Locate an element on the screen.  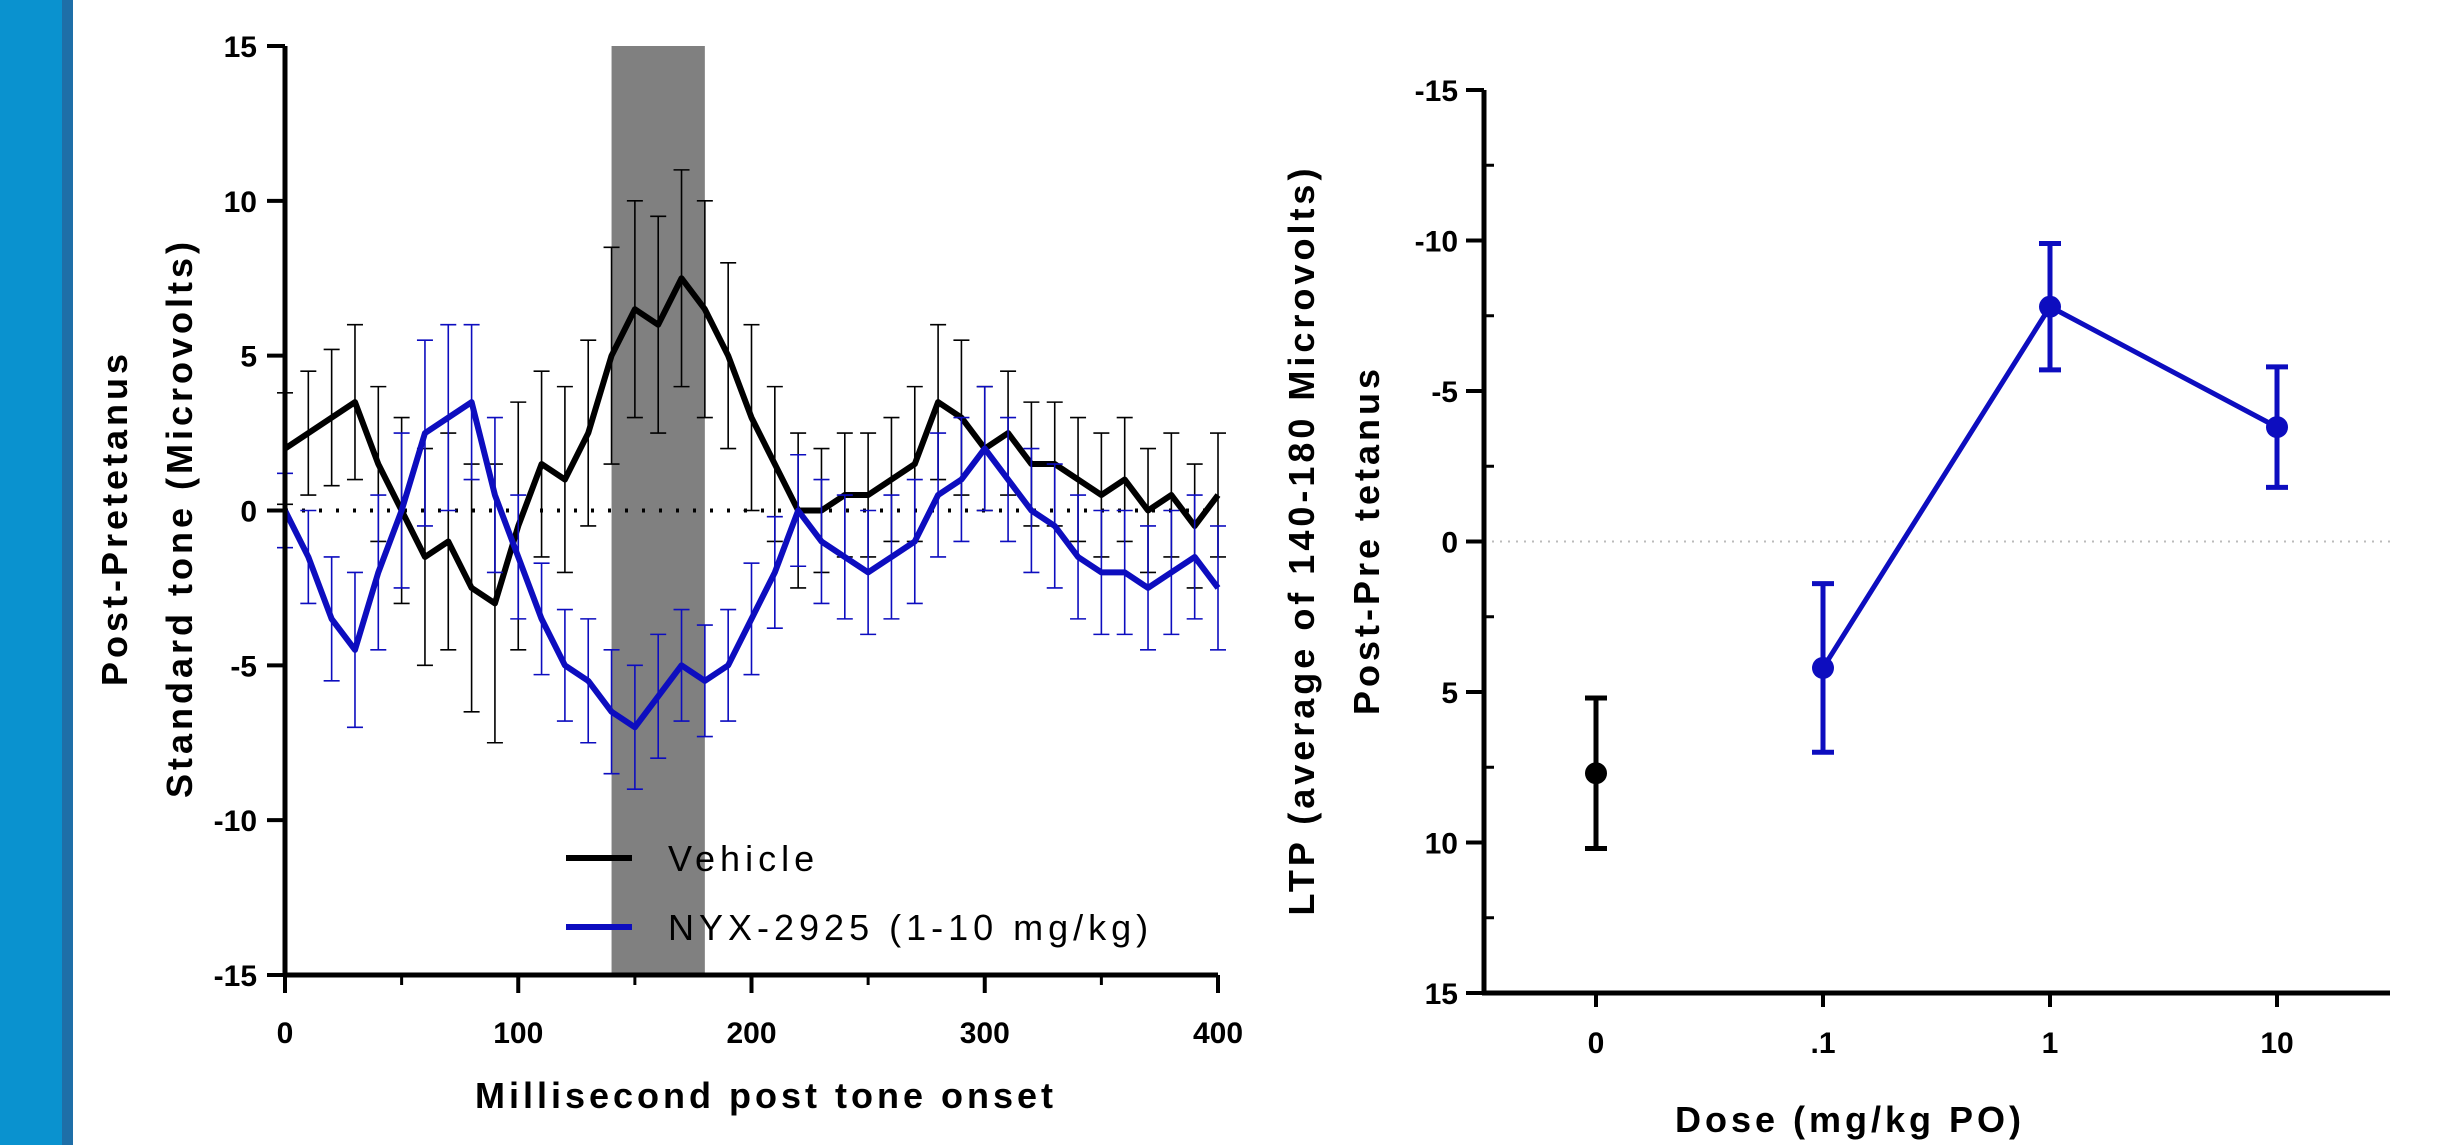
x-tick-label: 100 is located at coordinates (518, 1033).